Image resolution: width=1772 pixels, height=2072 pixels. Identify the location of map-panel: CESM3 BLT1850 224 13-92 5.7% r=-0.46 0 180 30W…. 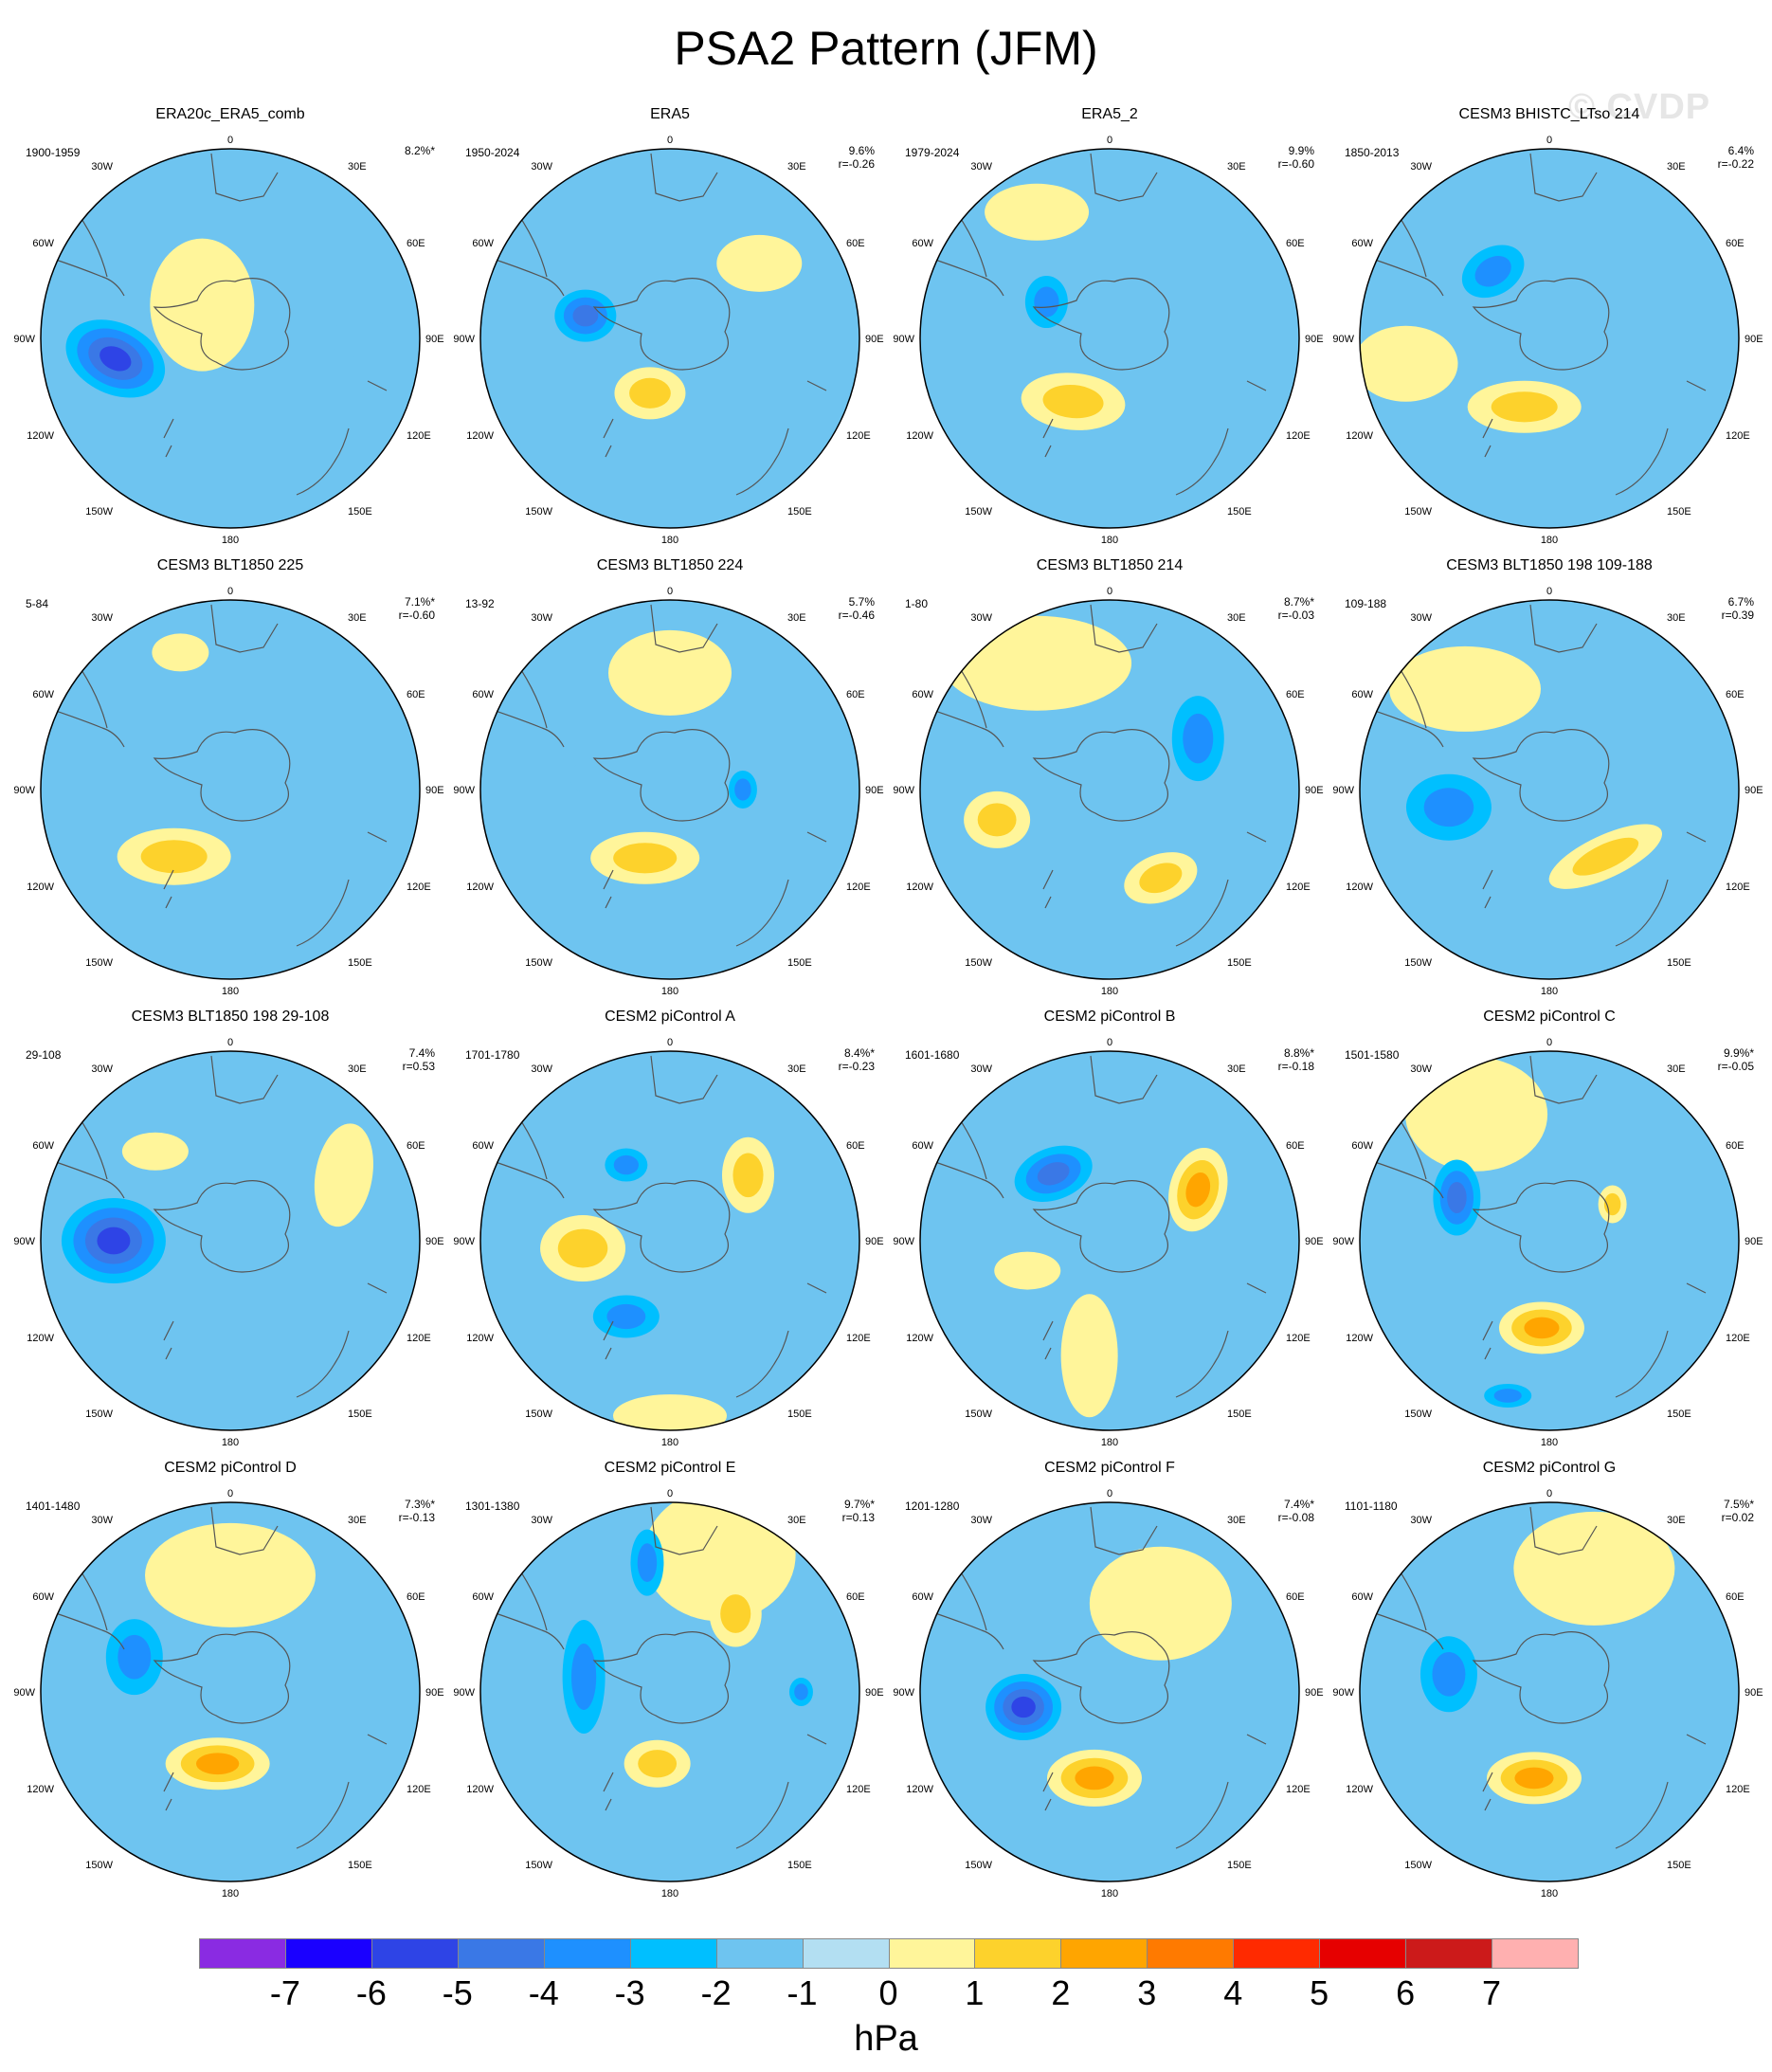
(670, 780).